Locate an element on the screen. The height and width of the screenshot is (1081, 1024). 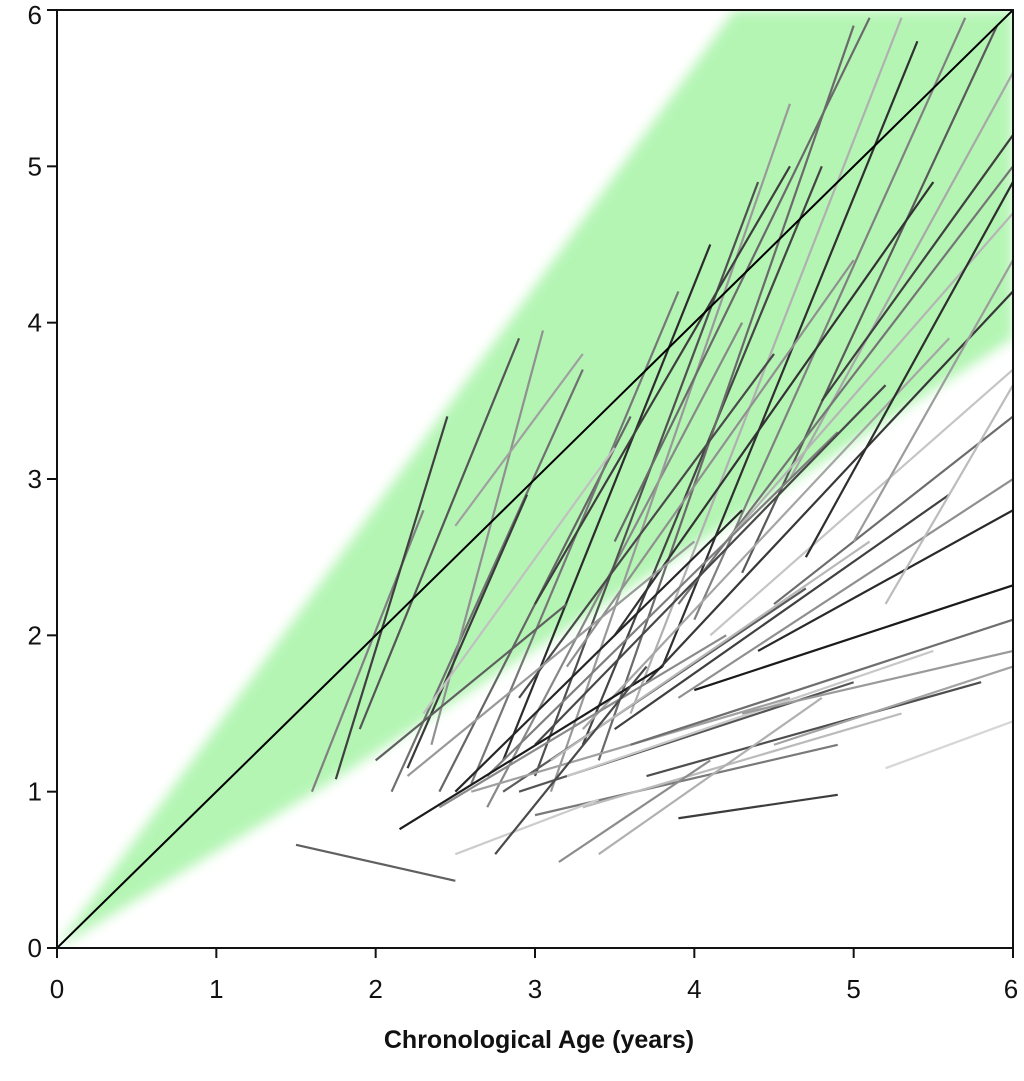
y-tick-label-6: 6 is located at coordinates (35, 15).